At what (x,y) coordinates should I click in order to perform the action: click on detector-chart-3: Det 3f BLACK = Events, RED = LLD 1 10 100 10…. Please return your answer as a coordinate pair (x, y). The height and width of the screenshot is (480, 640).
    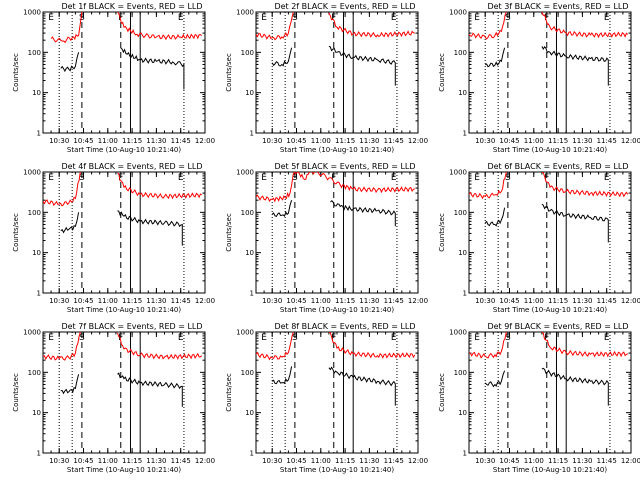
    Looking at the image, I should click on (539, 78).